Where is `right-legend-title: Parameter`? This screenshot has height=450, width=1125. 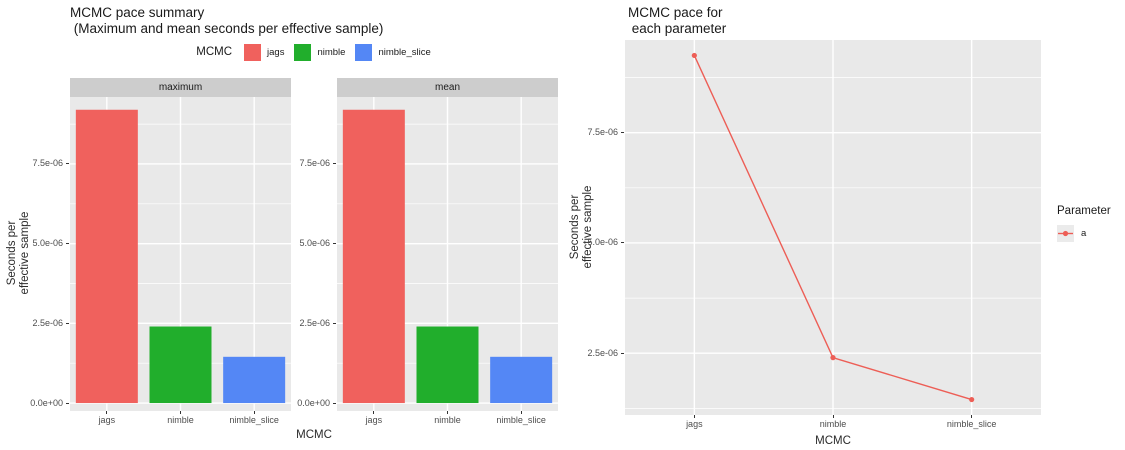
right-legend-title: Parameter is located at coordinates (1084, 211).